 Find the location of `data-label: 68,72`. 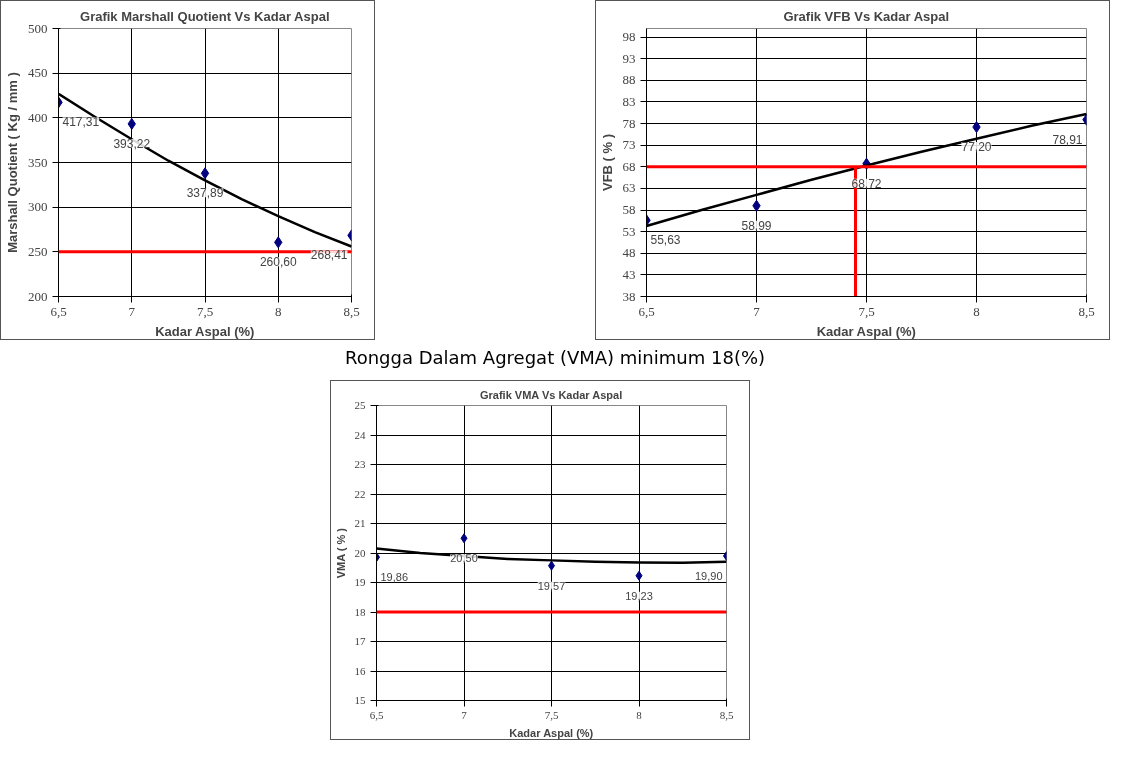

data-label: 68,72 is located at coordinates (866, 183).